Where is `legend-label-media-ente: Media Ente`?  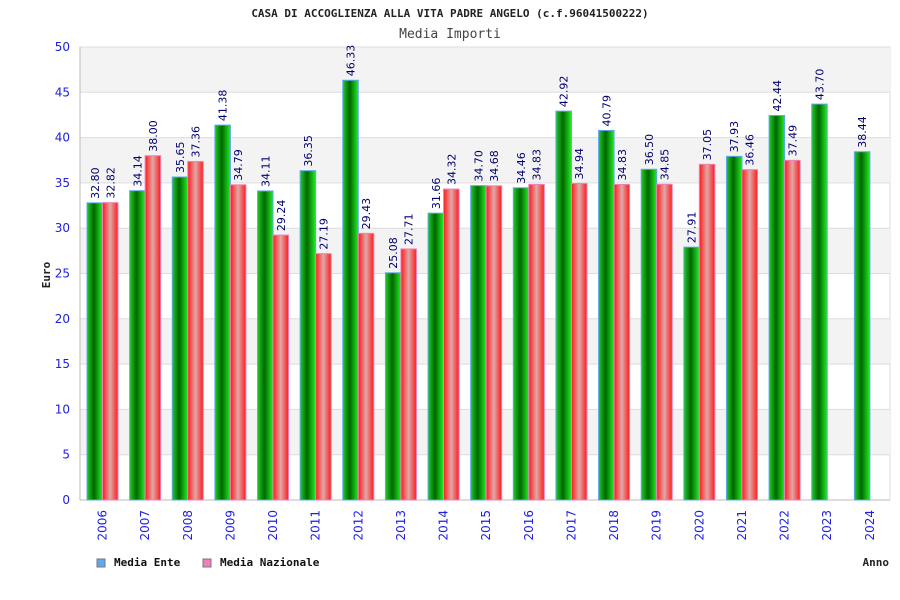 legend-label-media-ente: Media Ente is located at coordinates (147, 562).